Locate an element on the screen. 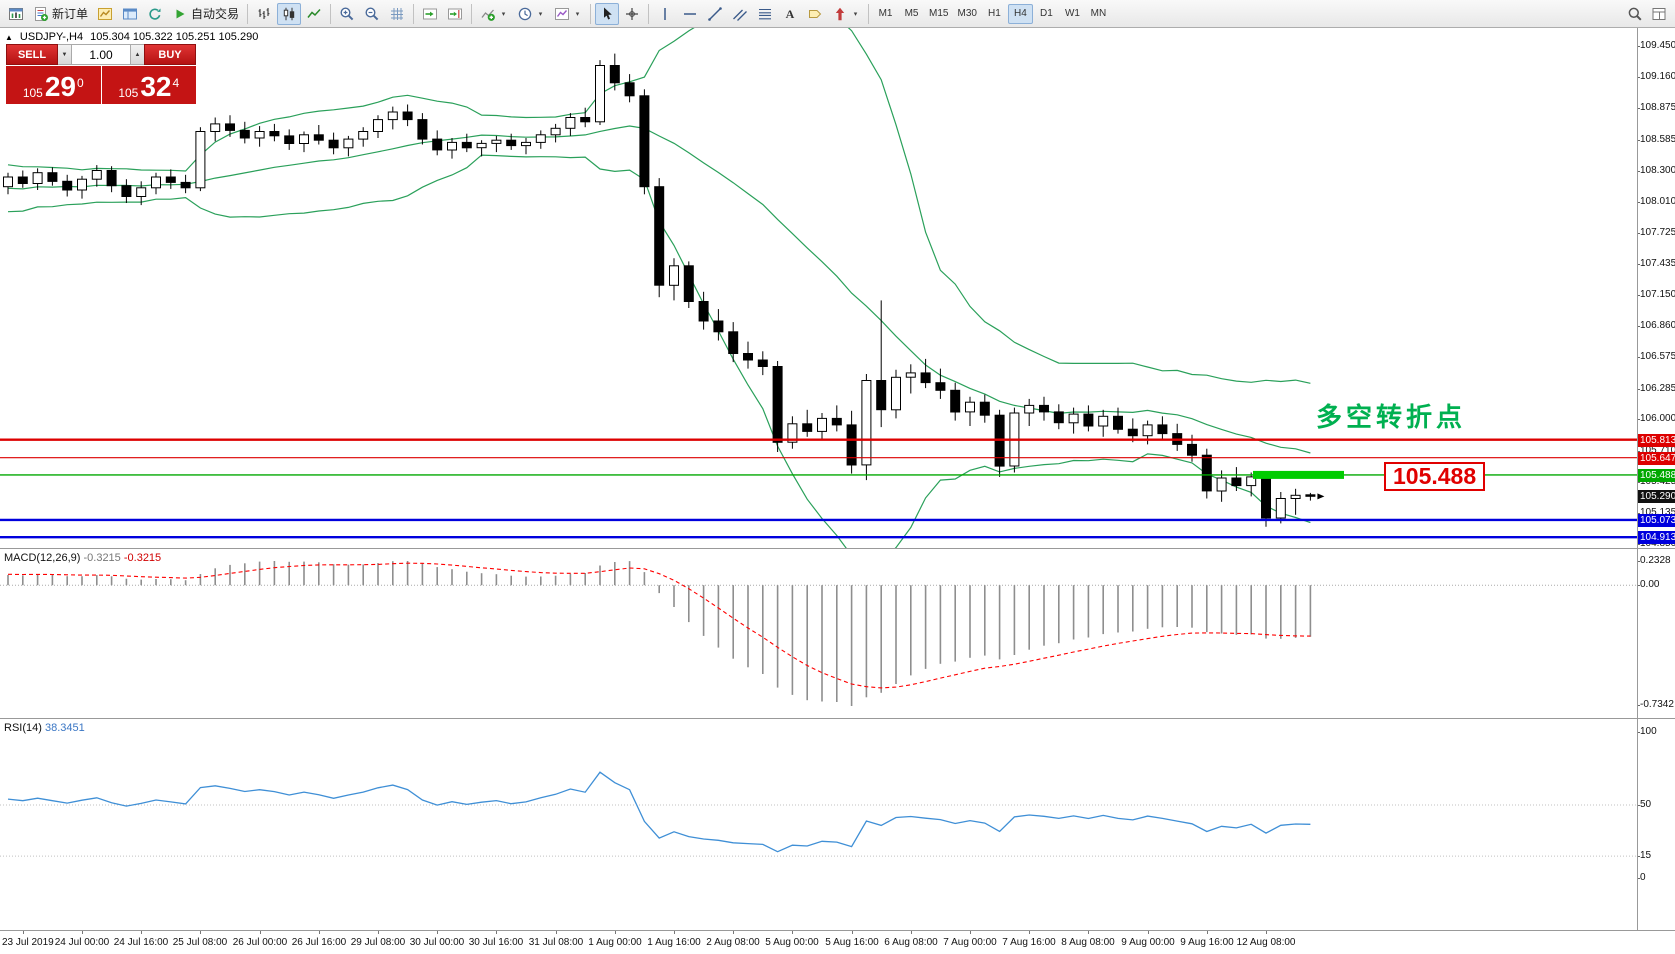 This screenshot has height=954, width=1675. grid-button is located at coordinates (397, 14).